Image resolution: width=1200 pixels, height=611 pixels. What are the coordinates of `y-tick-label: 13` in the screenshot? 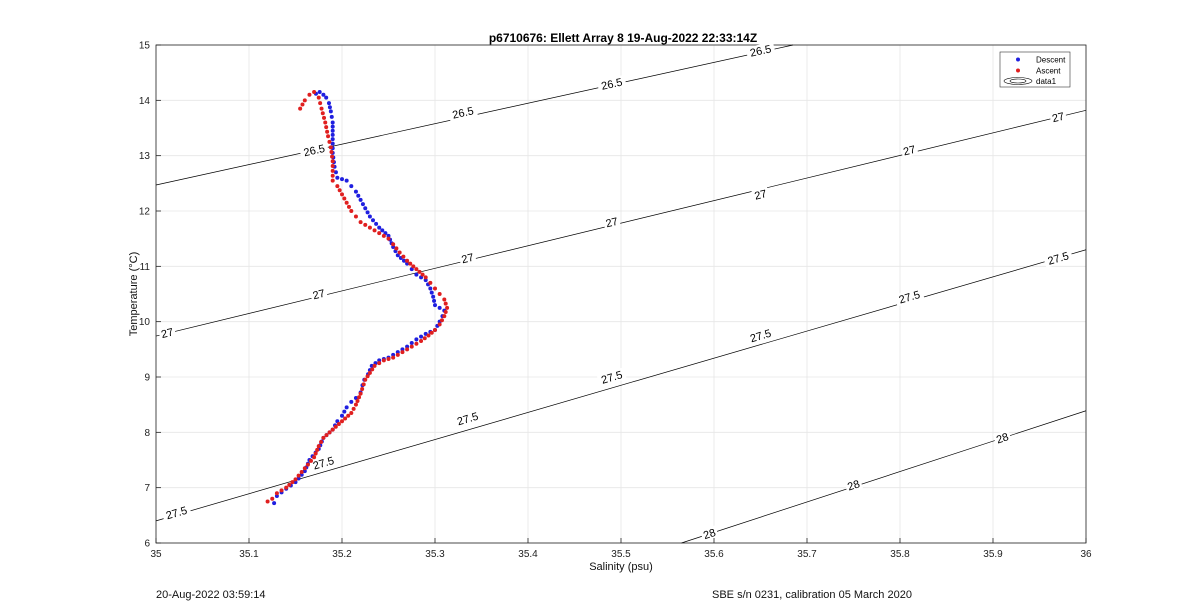 It's located at (145, 156).